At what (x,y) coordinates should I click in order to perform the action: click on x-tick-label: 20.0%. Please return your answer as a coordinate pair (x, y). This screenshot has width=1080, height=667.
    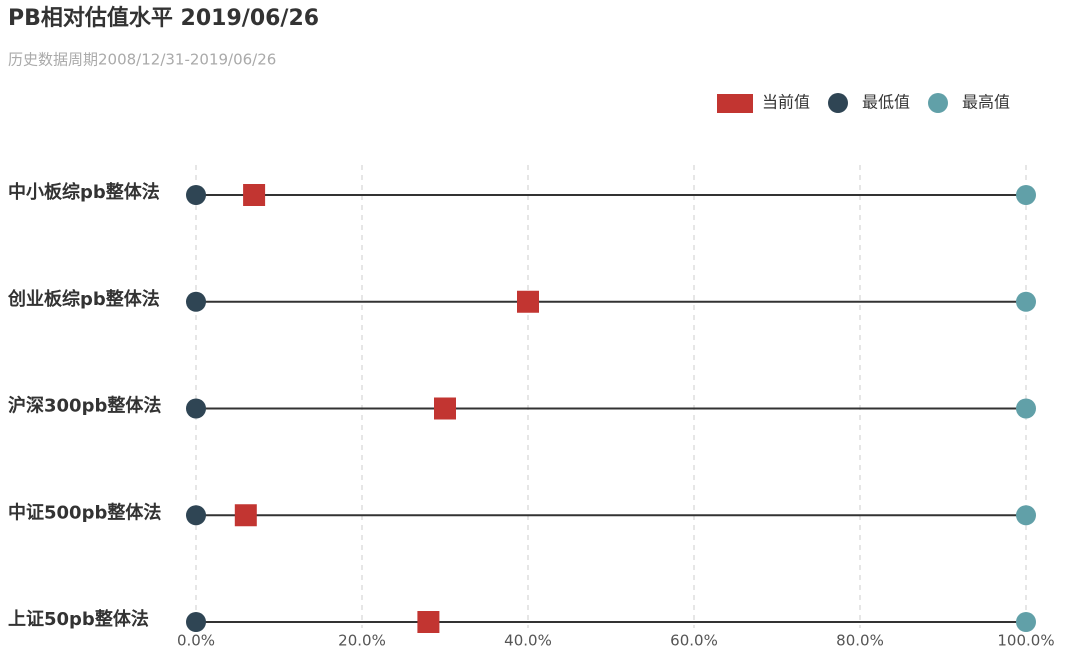
    Looking at the image, I should click on (362, 641).